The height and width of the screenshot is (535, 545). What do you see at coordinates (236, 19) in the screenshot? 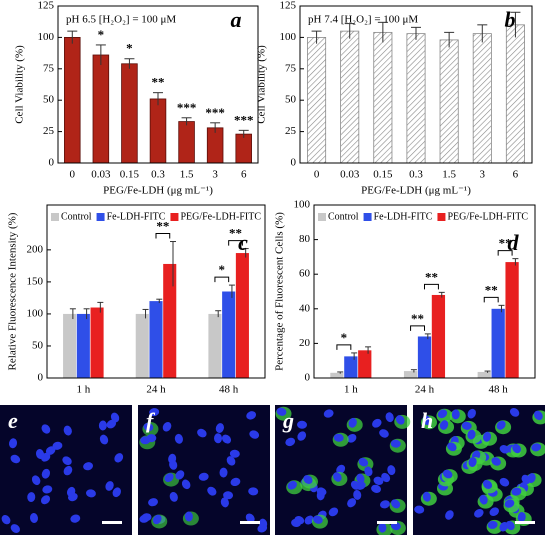
I see `panel-letter: a` at bounding box center [236, 19].